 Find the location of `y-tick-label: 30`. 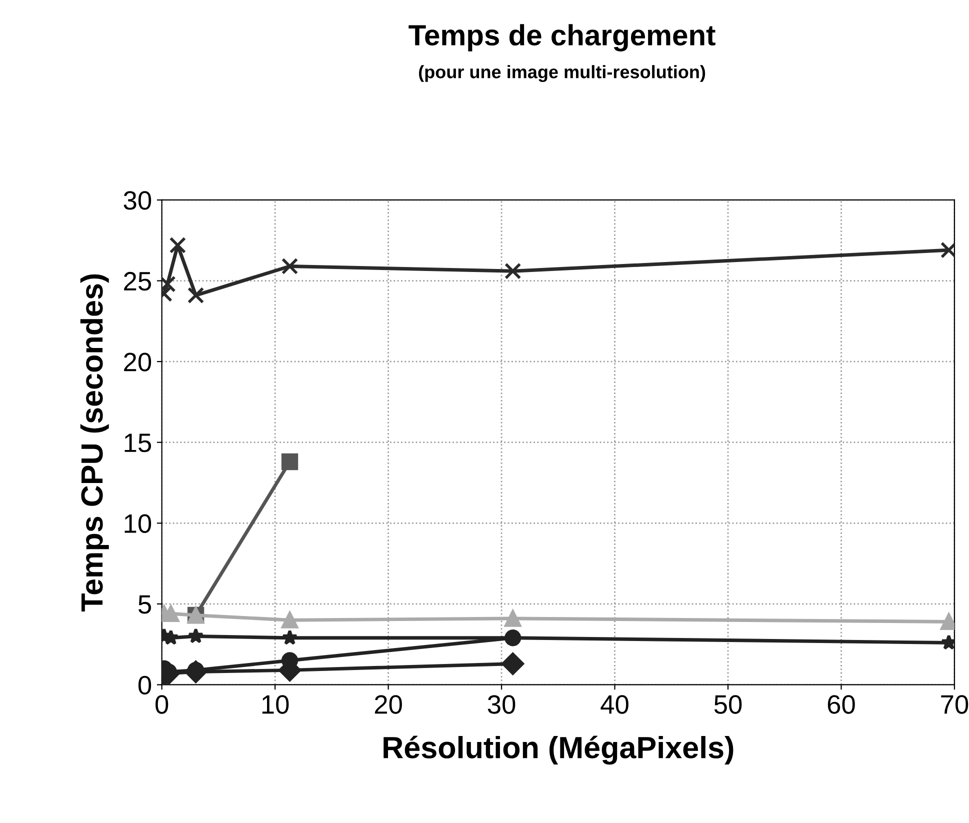

y-tick-label: 30 is located at coordinates (138, 200).